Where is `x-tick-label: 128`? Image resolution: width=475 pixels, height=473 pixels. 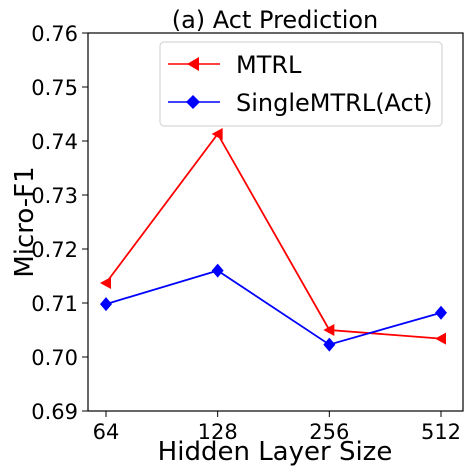 x-tick-label: 128 is located at coordinates (218, 432).